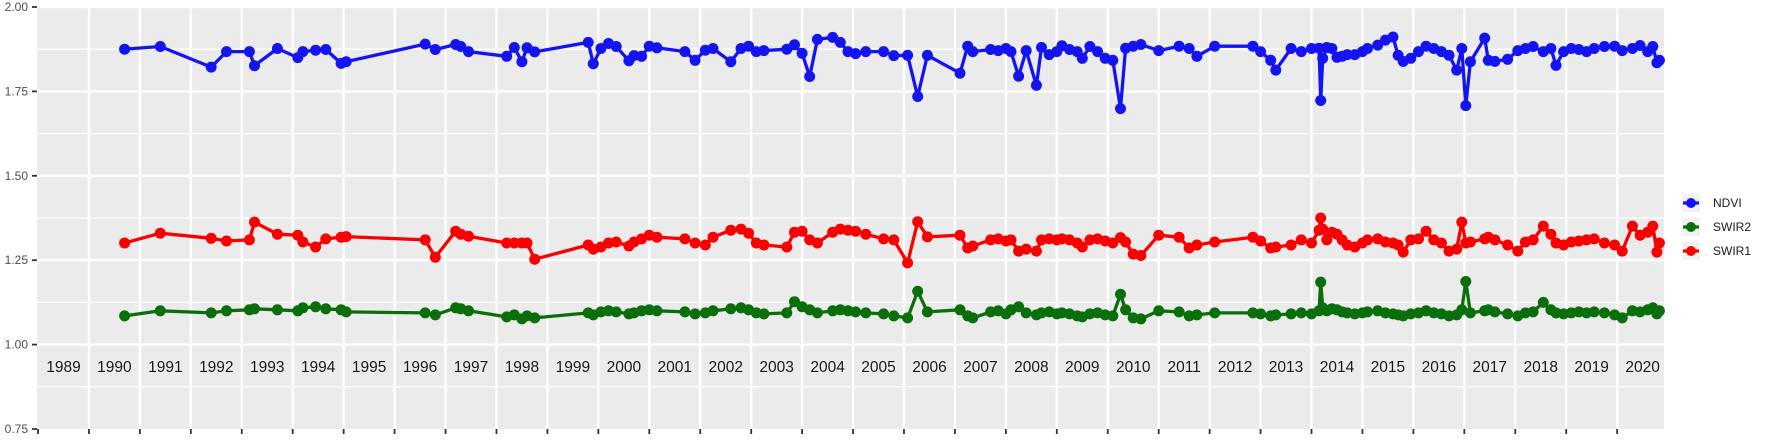 This screenshot has width=1773, height=442. I want to click on svg-text: 2003, so click(776, 367).